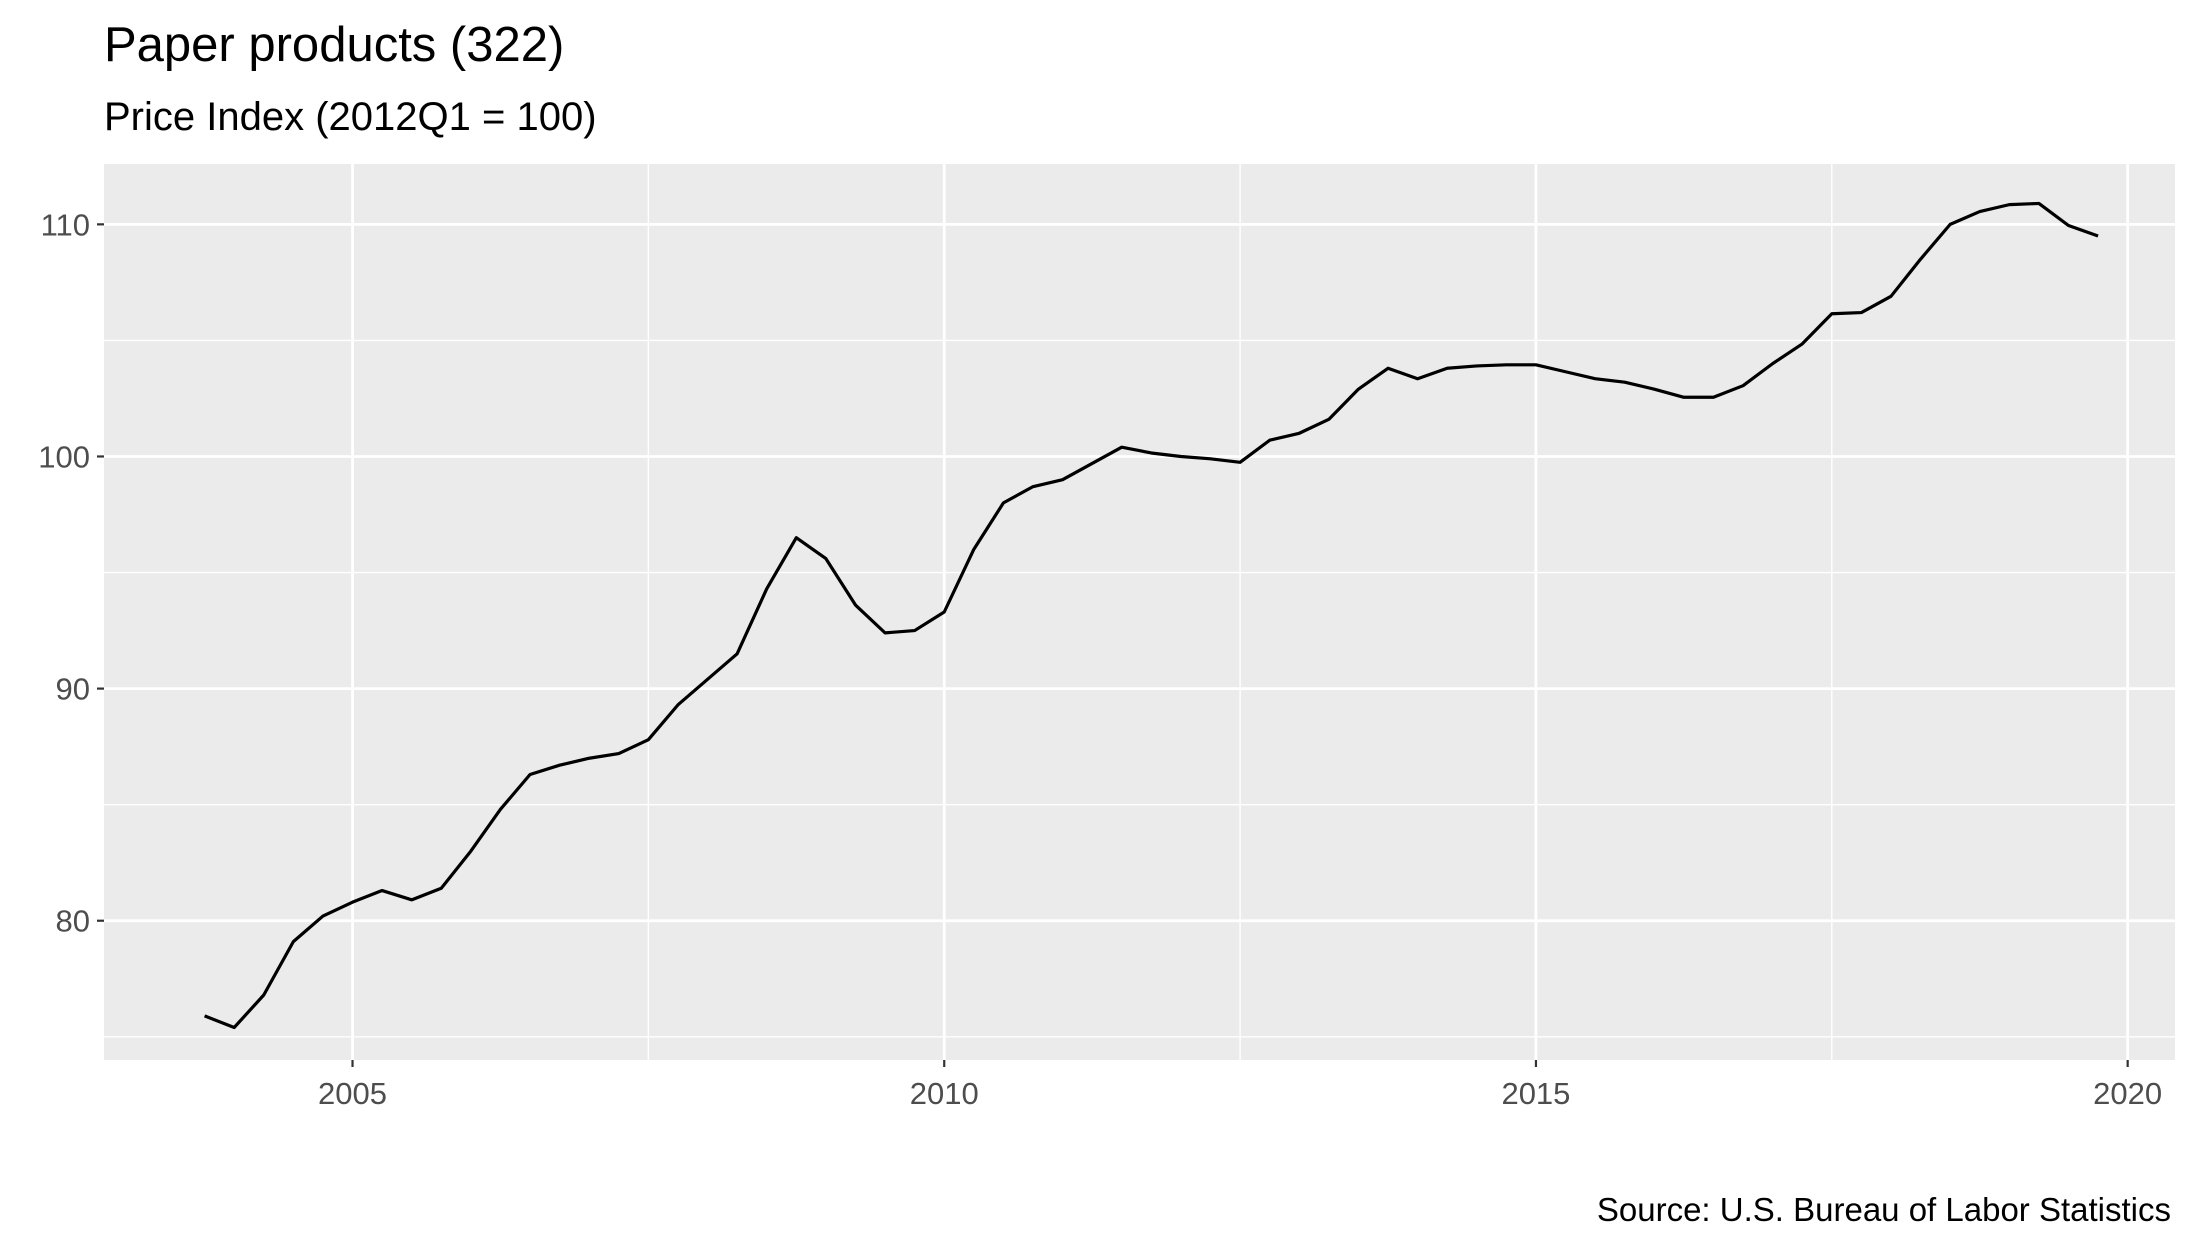 The image size is (2187, 1250). Describe the element at coordinates (2127, 1093) in the screenshot. I see `x-tick-label: 2020` at that location.